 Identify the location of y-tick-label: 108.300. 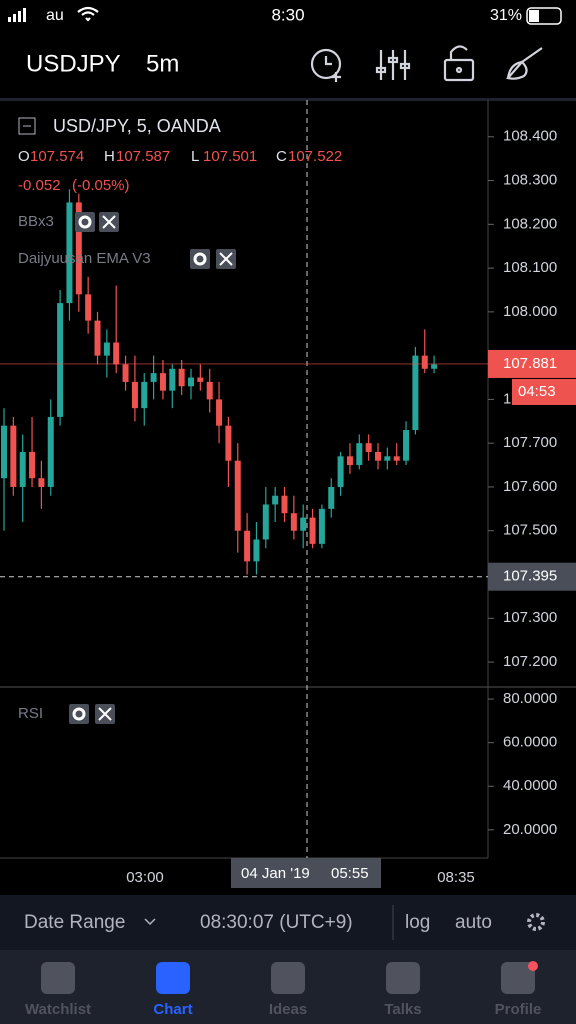
(530, 180).